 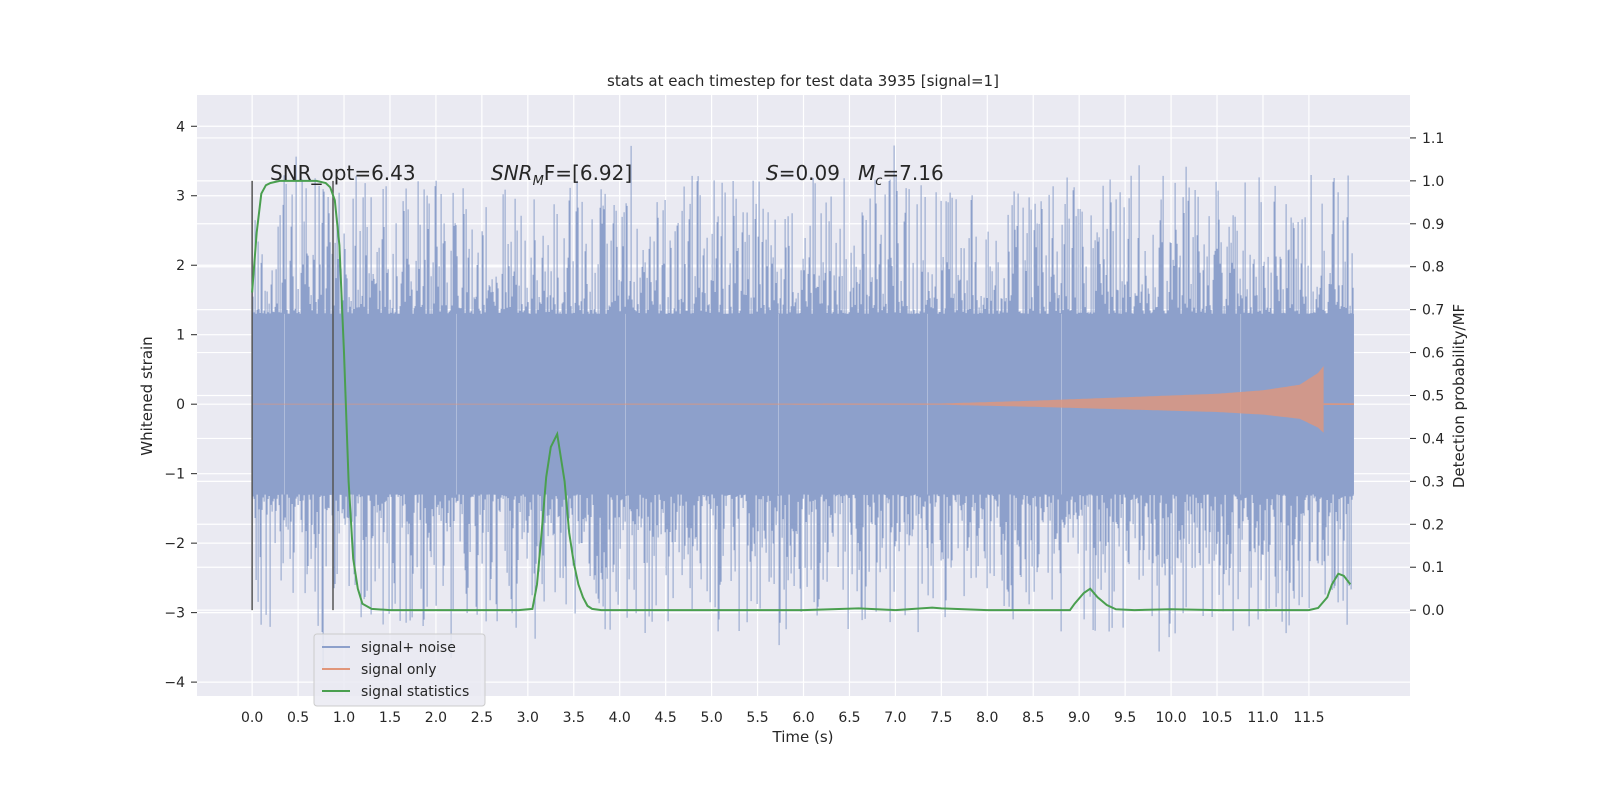 I want to click on x-tick-label: 5.5, so click(x=757, y=718).